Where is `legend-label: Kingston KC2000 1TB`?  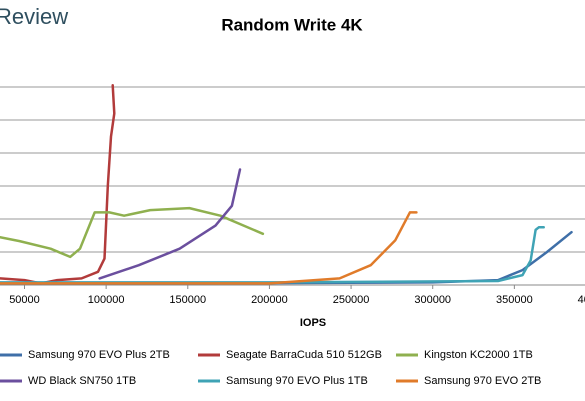 legend-label: Kingston KC2000 1TB is located at coordinates (478, 355).